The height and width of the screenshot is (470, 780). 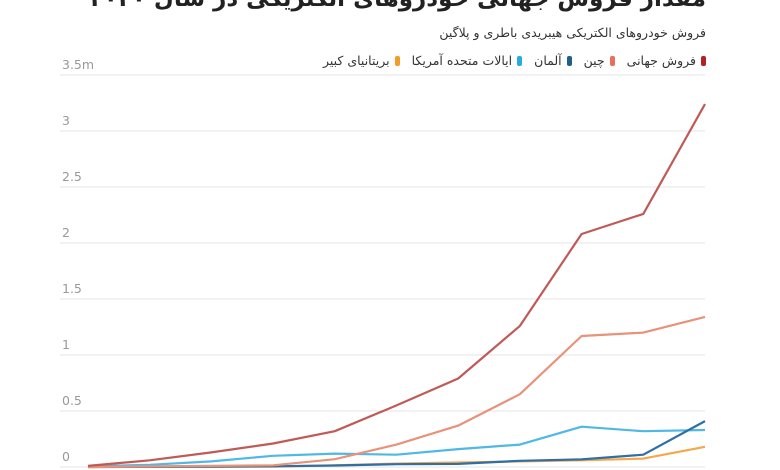 I want to click on series-line, so click(x=396, y=446).